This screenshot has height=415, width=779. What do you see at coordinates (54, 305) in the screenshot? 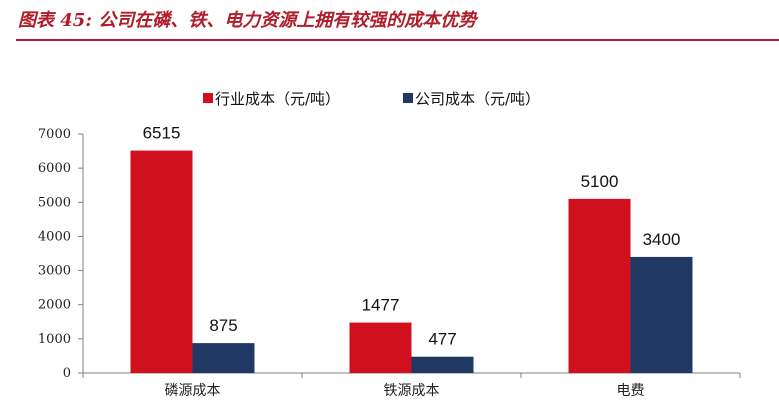
I see `y-tick-label: 2000` at bounding box center [54, 305].